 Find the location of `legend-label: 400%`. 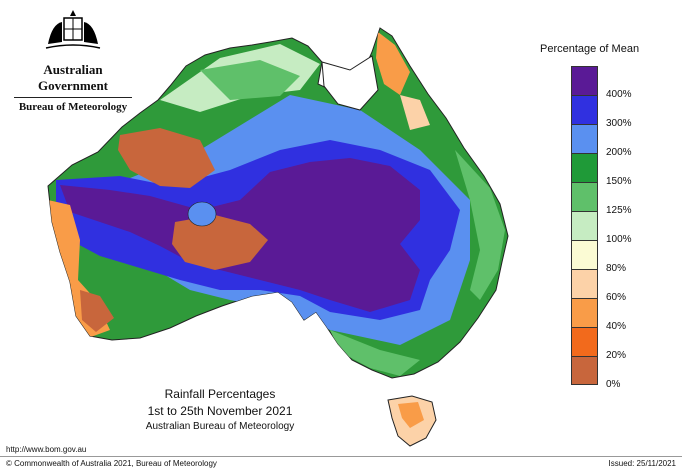

legend-label: 400% is located at coordinates (619, 94).